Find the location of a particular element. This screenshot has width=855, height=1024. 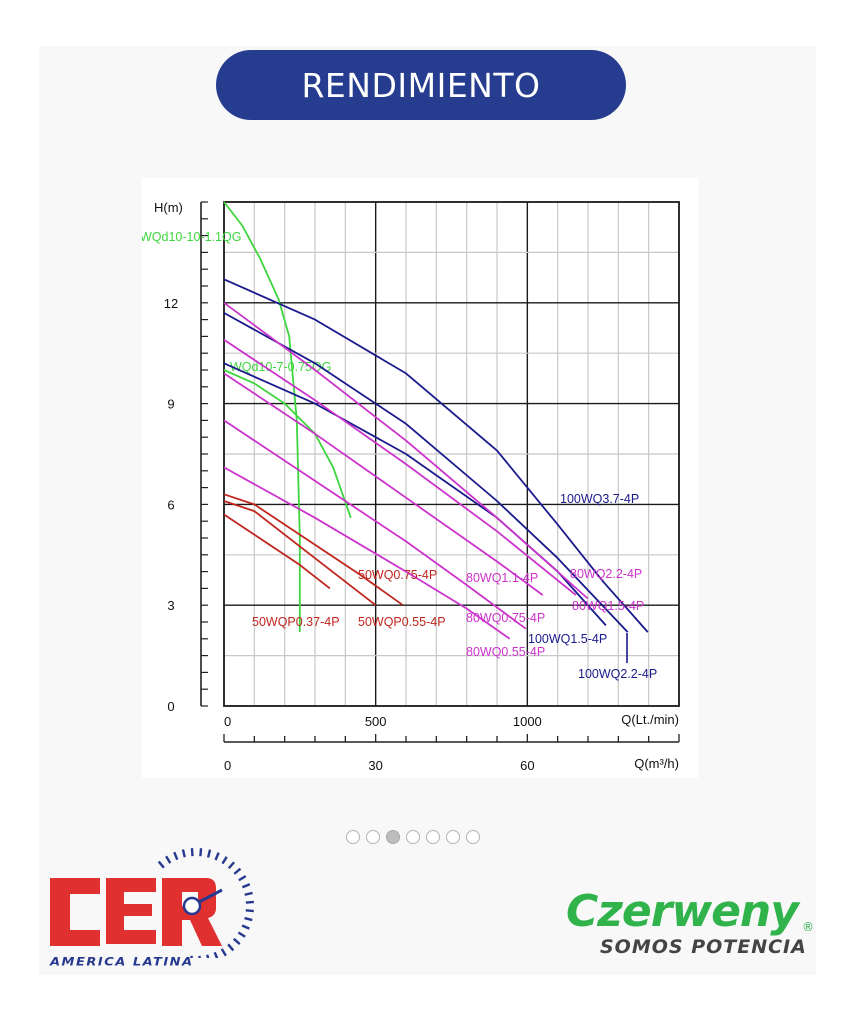

curve-label: 80WQ2.2-4P is located at coordinates (606, 574).